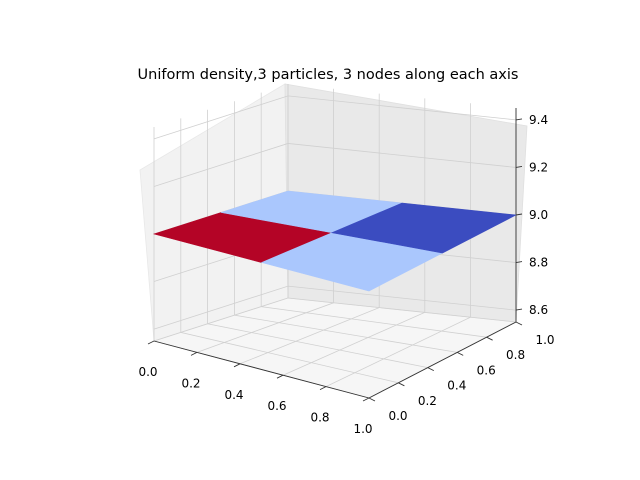  Describe the element at coordinates (538, 167) in the screenshot. I see `z-tick-label-3: 9.2` at that location.